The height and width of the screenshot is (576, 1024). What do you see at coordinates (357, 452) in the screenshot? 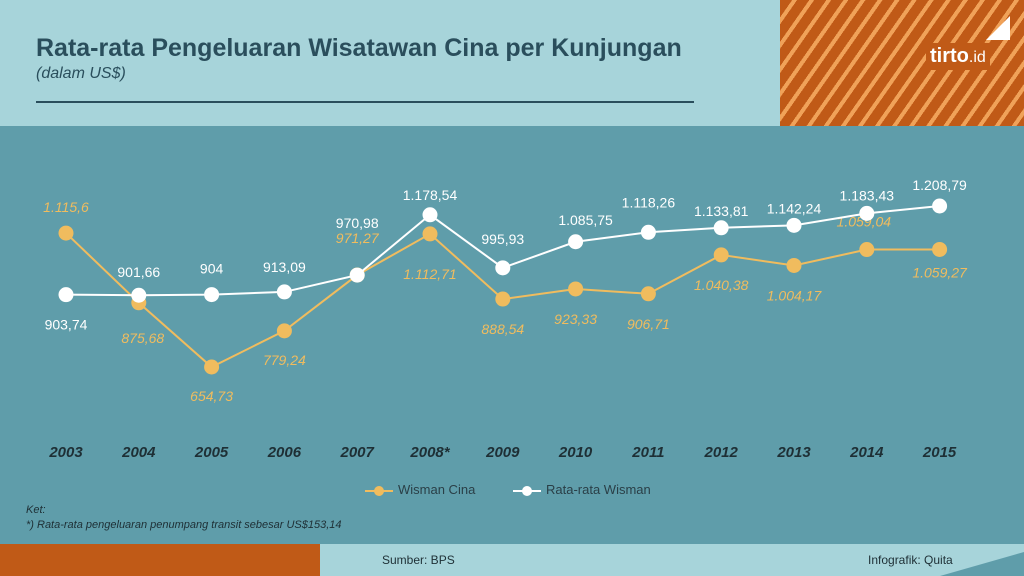
I see `x-tick-label: 2007` at bounding box center [357, 452].